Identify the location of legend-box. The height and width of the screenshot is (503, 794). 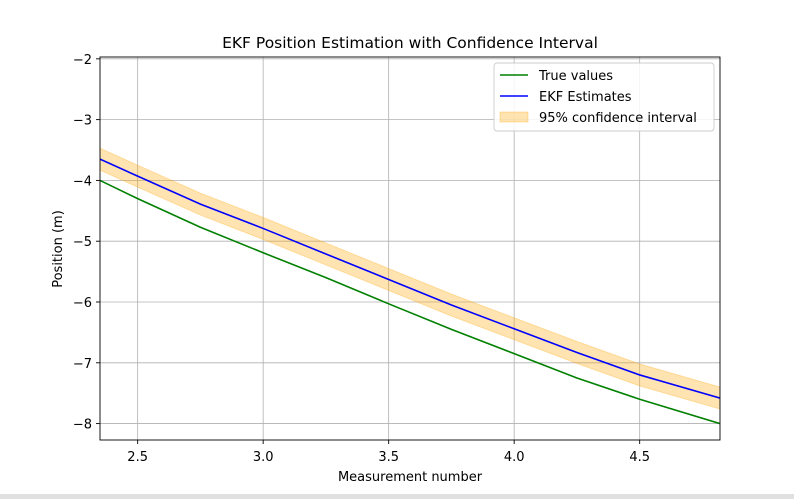
(604, 97).